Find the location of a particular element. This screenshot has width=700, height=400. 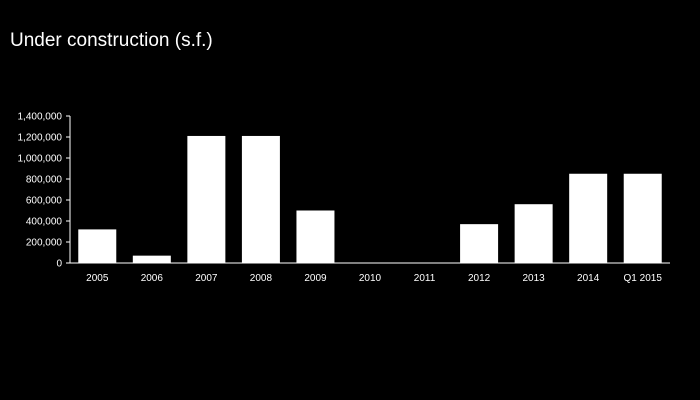

x-tick-label: 2007 is located at coordinates (206, 278).